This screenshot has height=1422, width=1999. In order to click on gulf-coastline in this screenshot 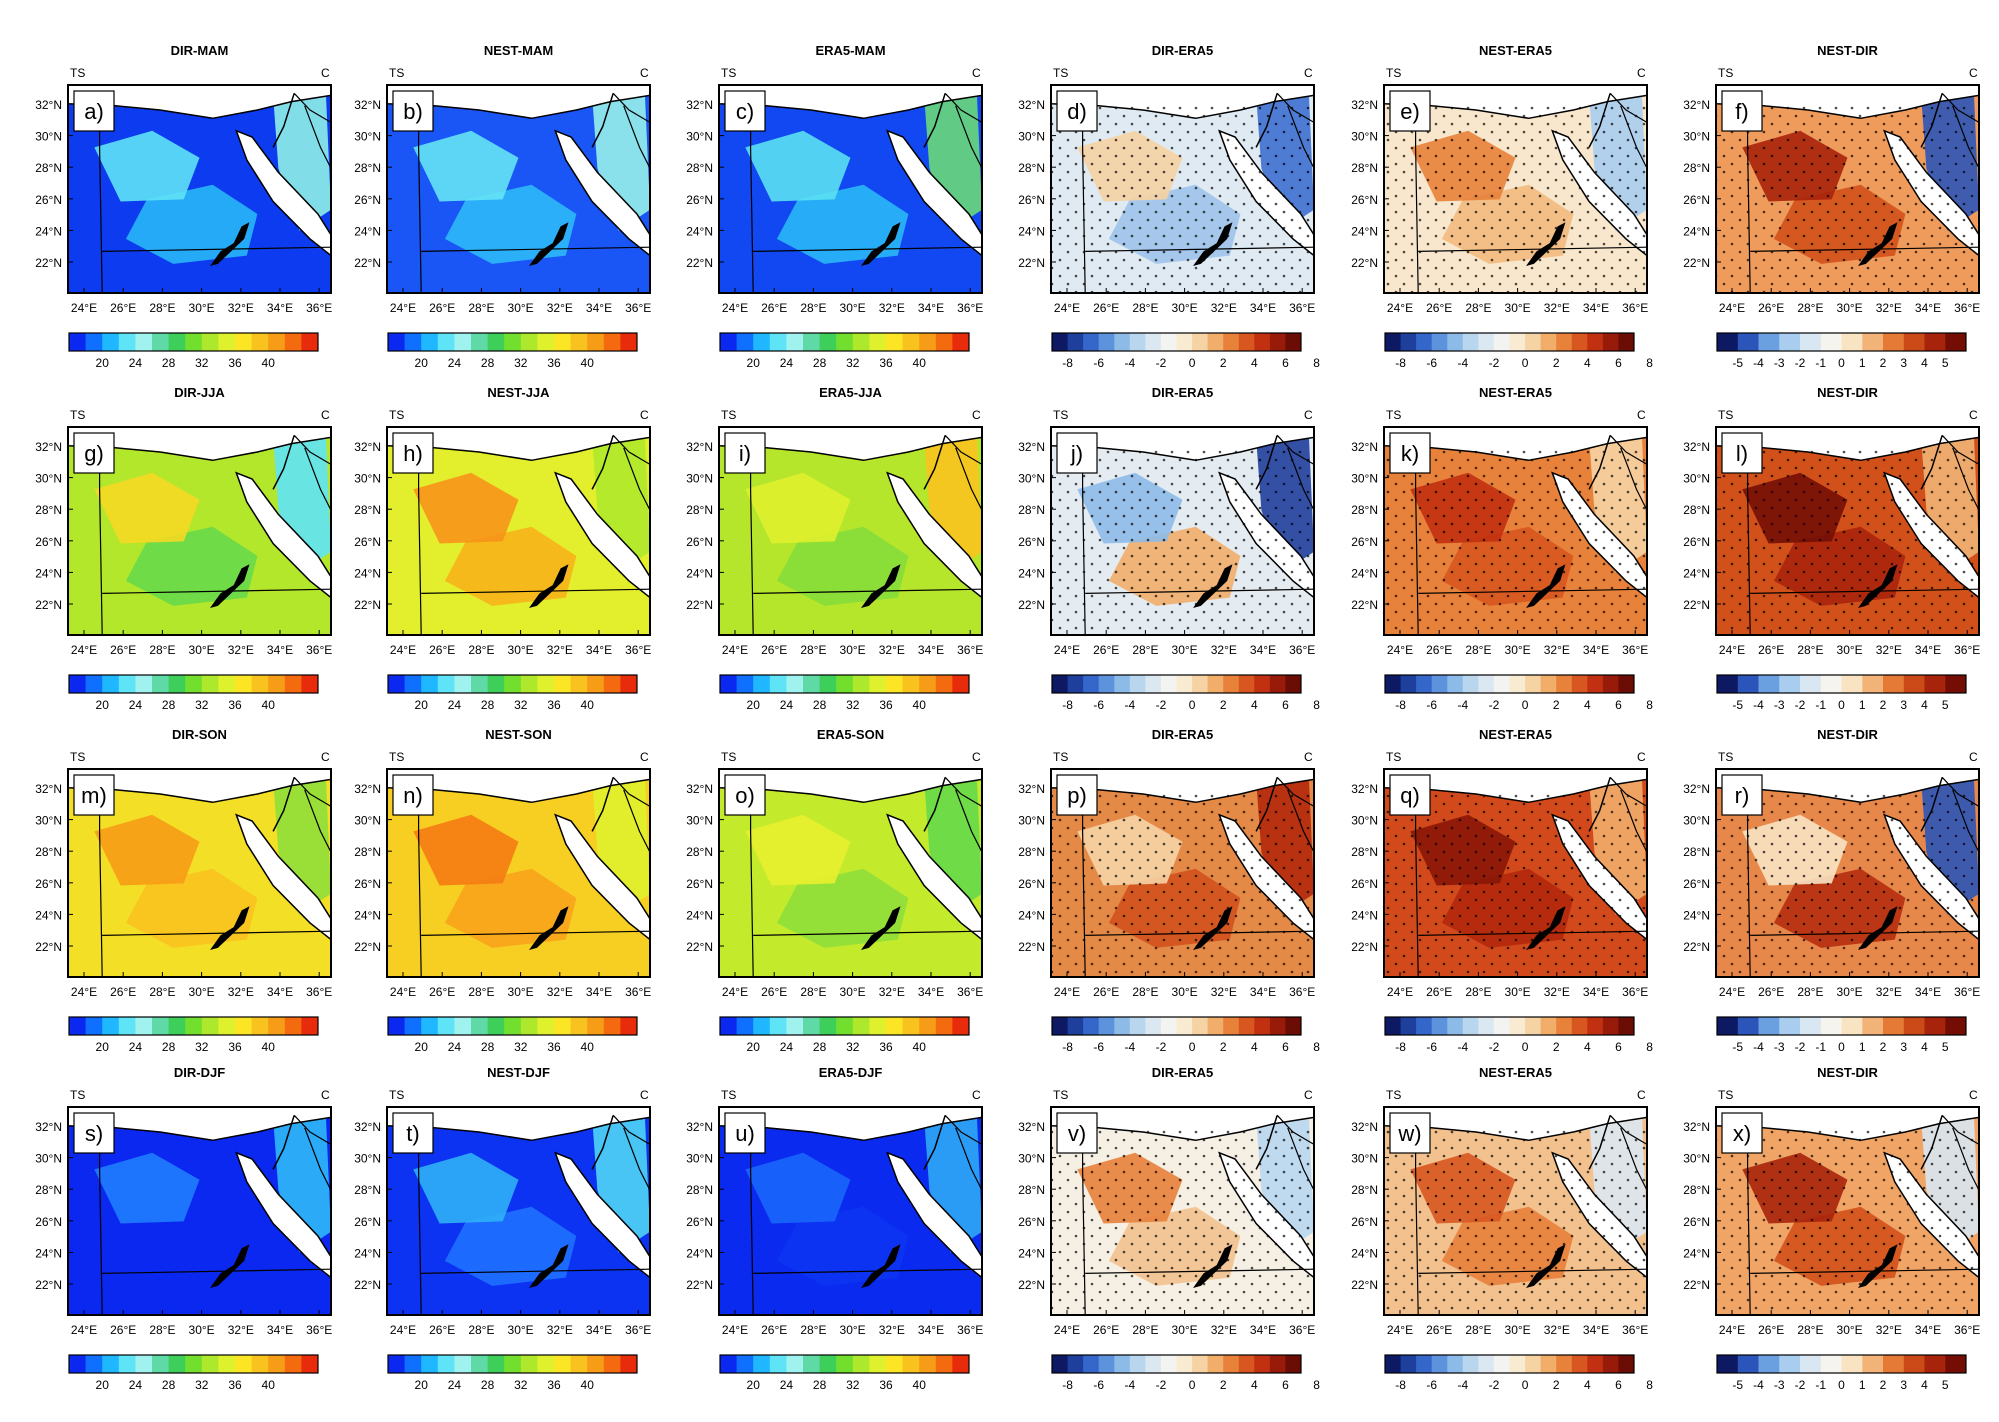, I will do `click(602, 1142)`.